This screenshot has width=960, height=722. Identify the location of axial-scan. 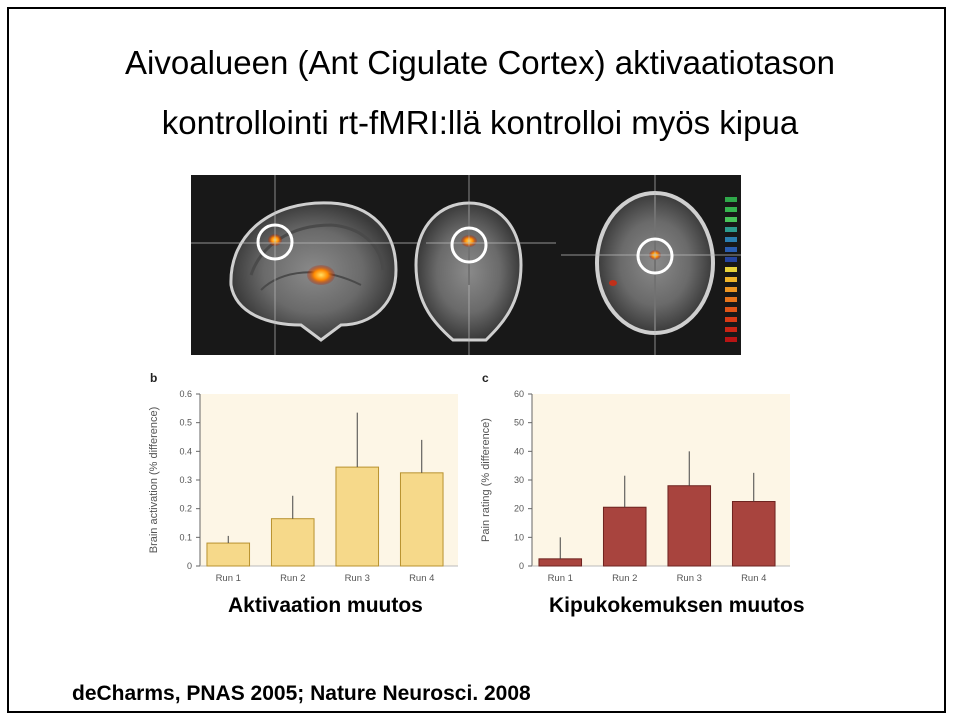
(651, 265).